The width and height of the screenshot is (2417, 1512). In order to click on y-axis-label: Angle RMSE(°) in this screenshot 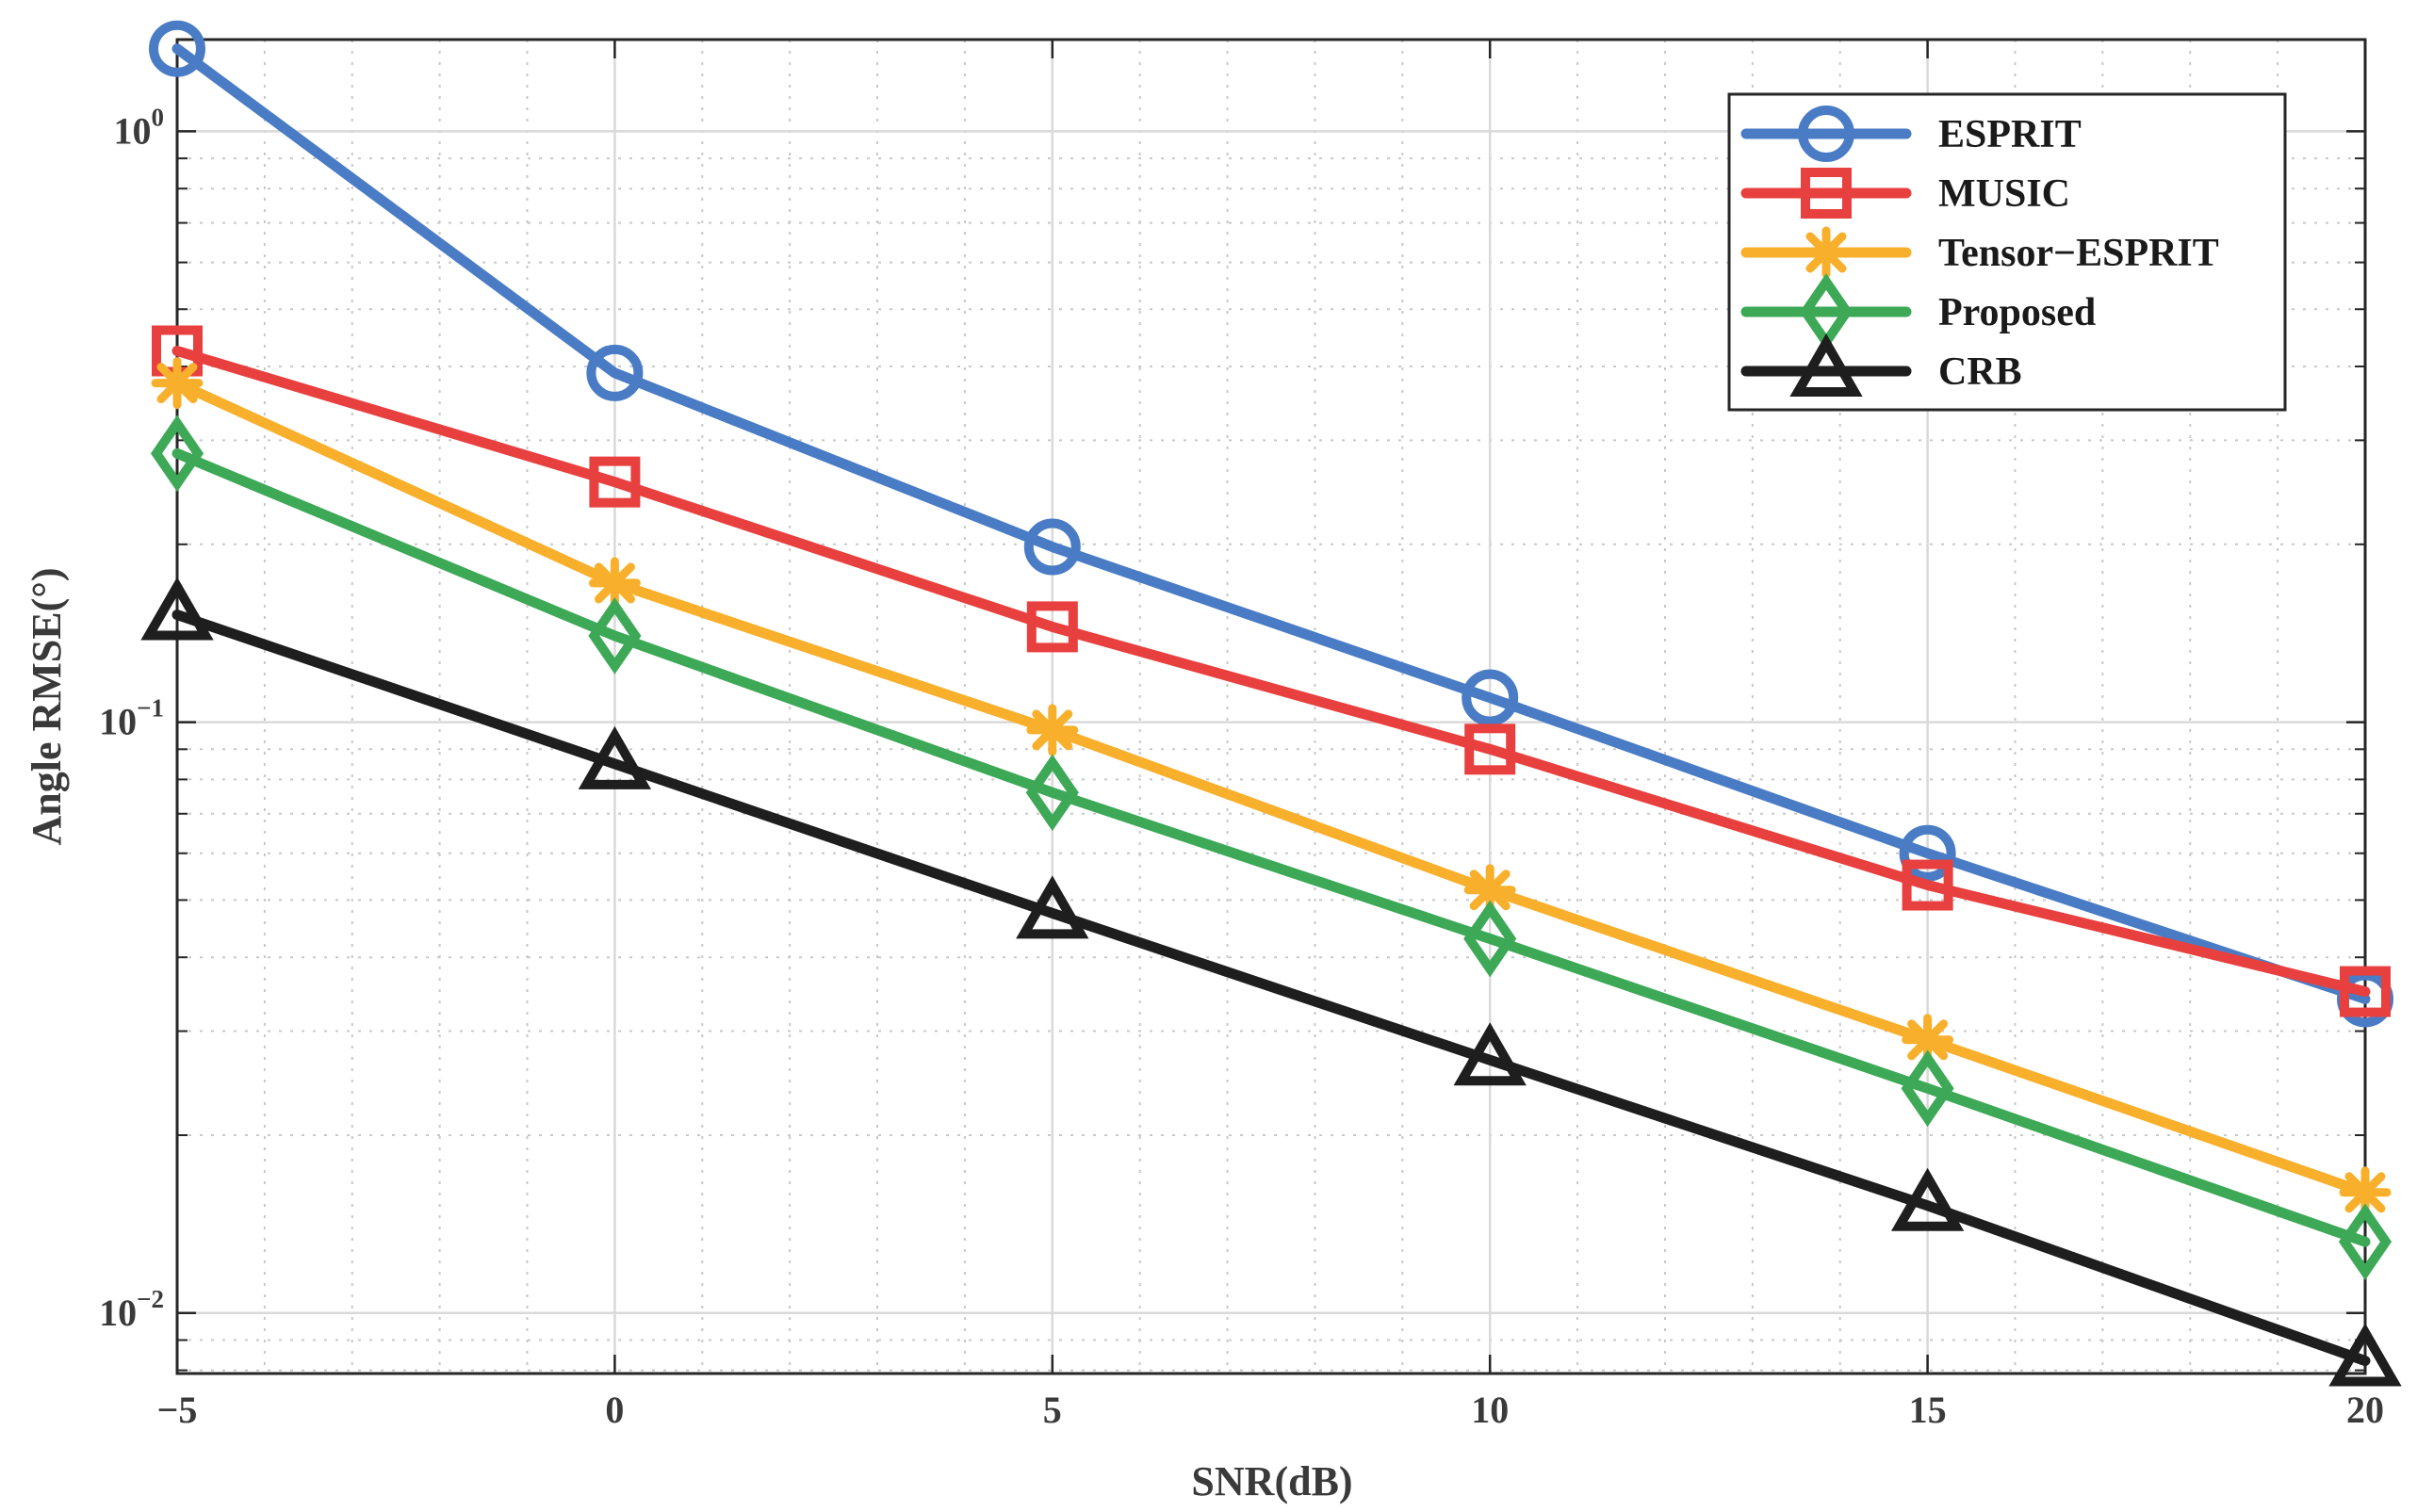, I will do `click(47, 706)`.